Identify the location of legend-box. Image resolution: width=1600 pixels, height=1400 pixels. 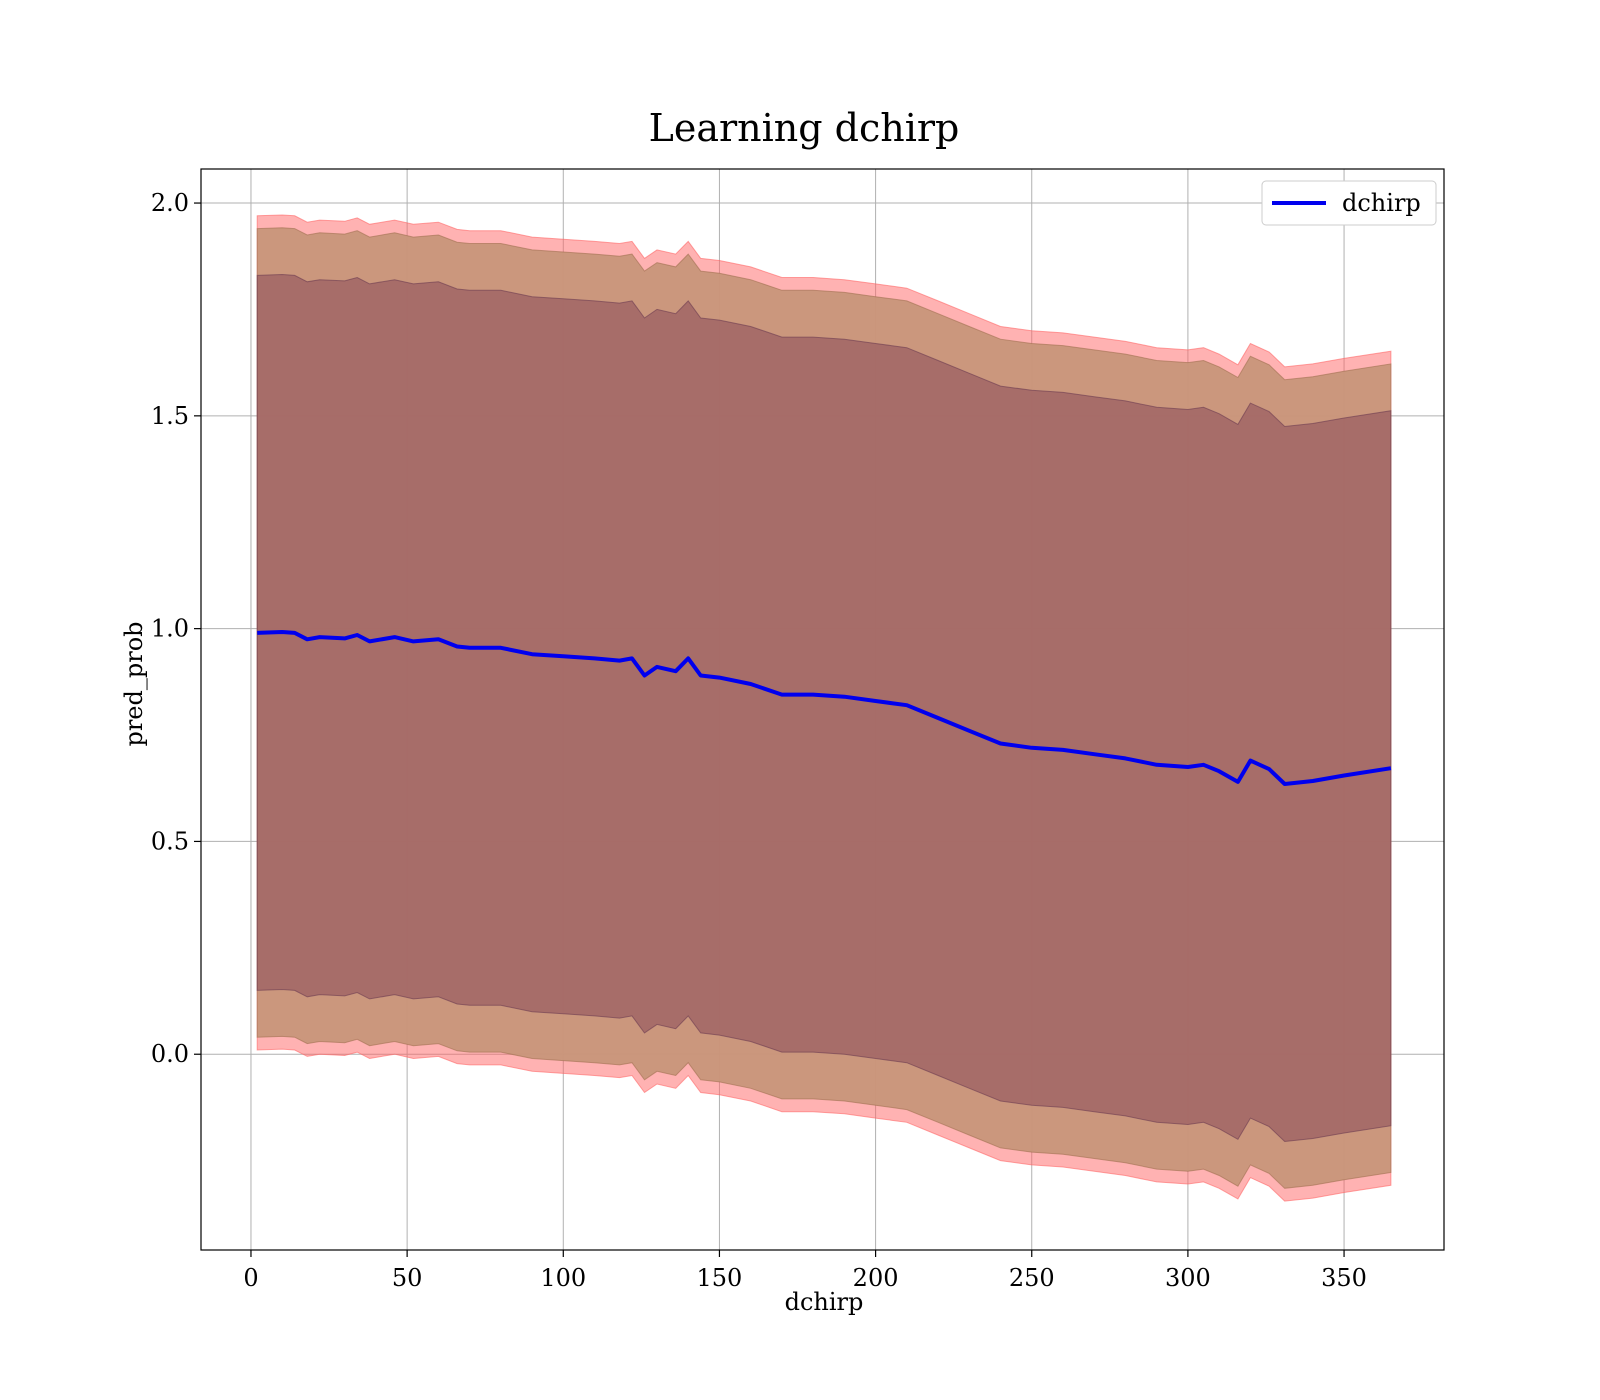
(1349, 203).